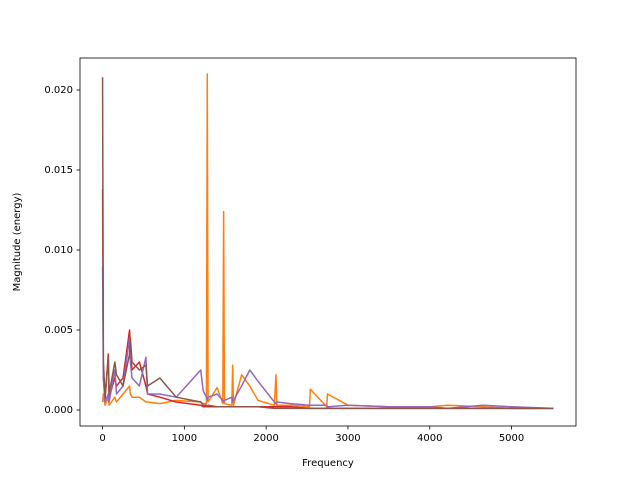 The image size is (640, 480). I want to click on y-axis-label: Magnitude (energy), so click(17, 242).